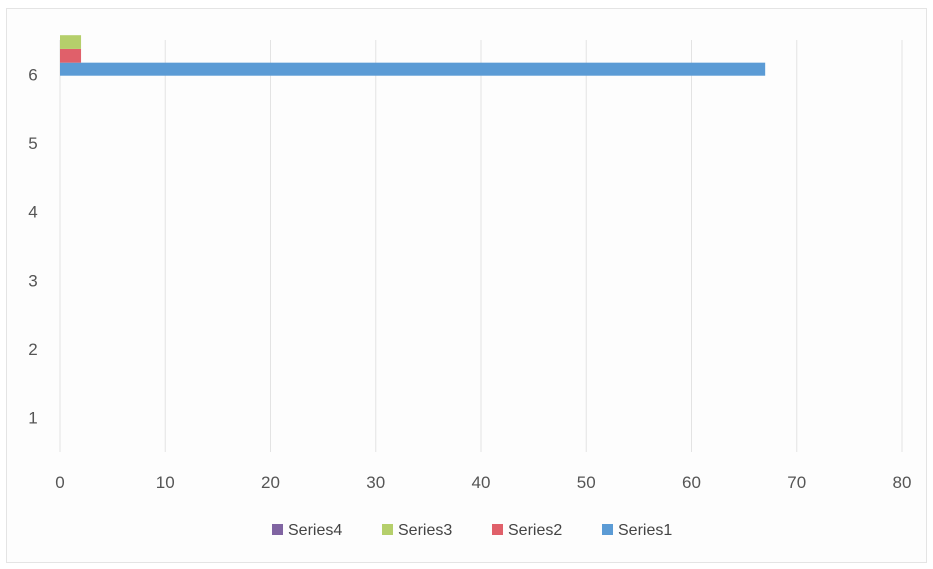 This screenshot has width=933, height=569. What do you see at coordinates (277, 529) in the screenshot?
I see `legend-swatch-series4` at bounding box center [277, 529].